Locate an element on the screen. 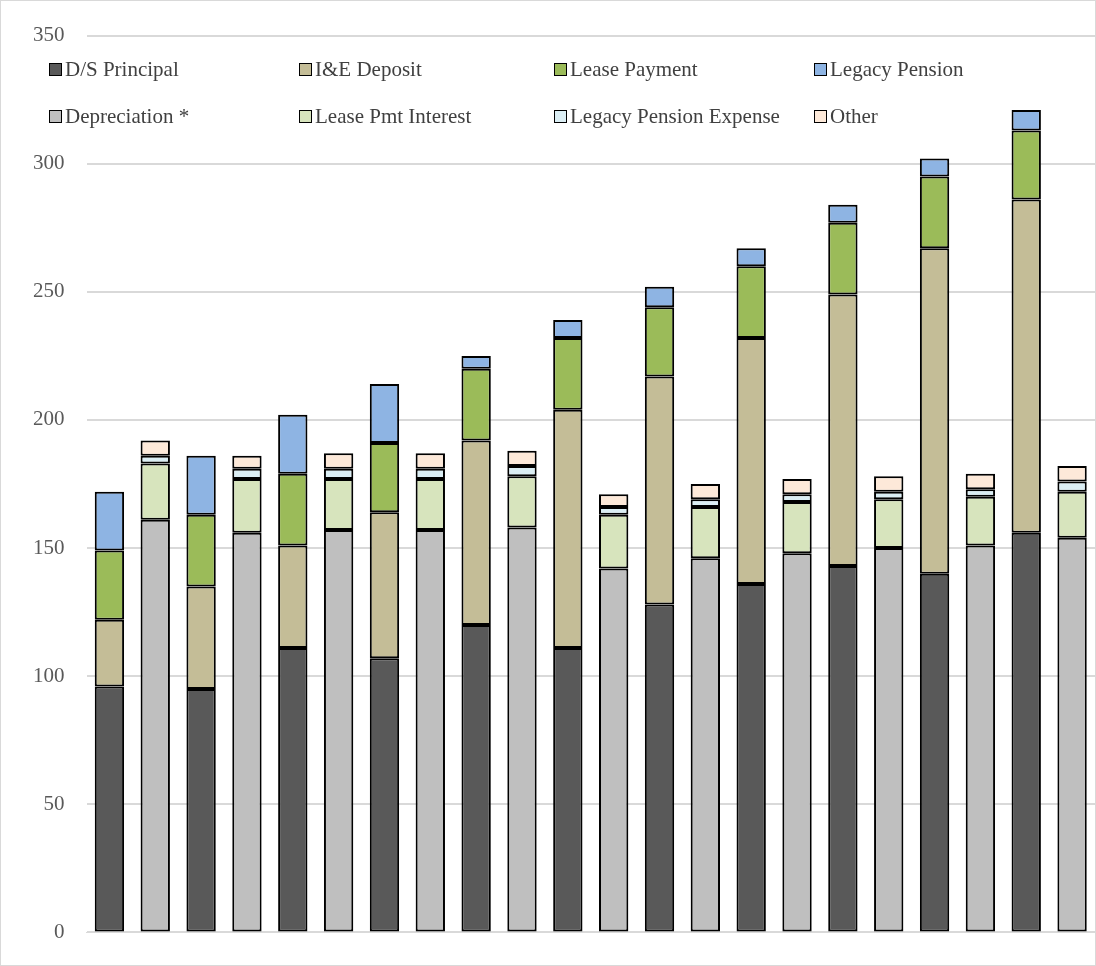 This screenshot has height=966, width=1096. y-tick-label: 0 is located at coordinates (59, 930).